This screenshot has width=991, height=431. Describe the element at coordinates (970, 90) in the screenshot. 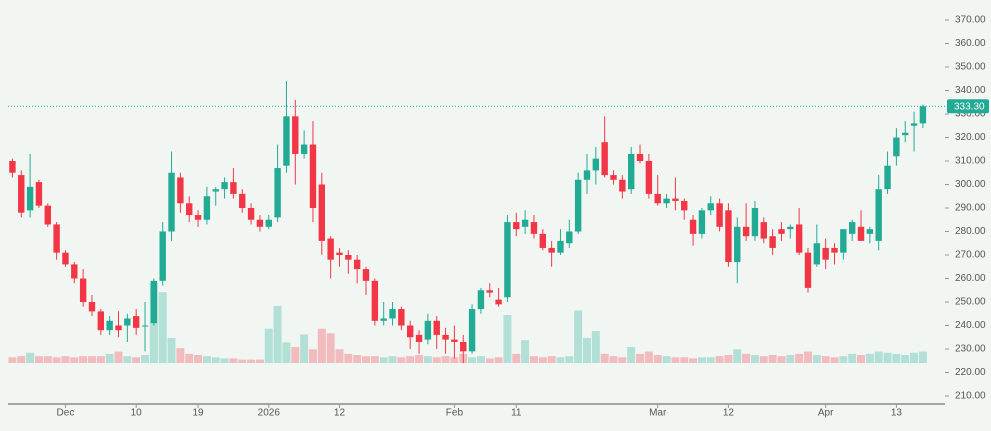

I see `y-tick-label: 340.00` at that location.